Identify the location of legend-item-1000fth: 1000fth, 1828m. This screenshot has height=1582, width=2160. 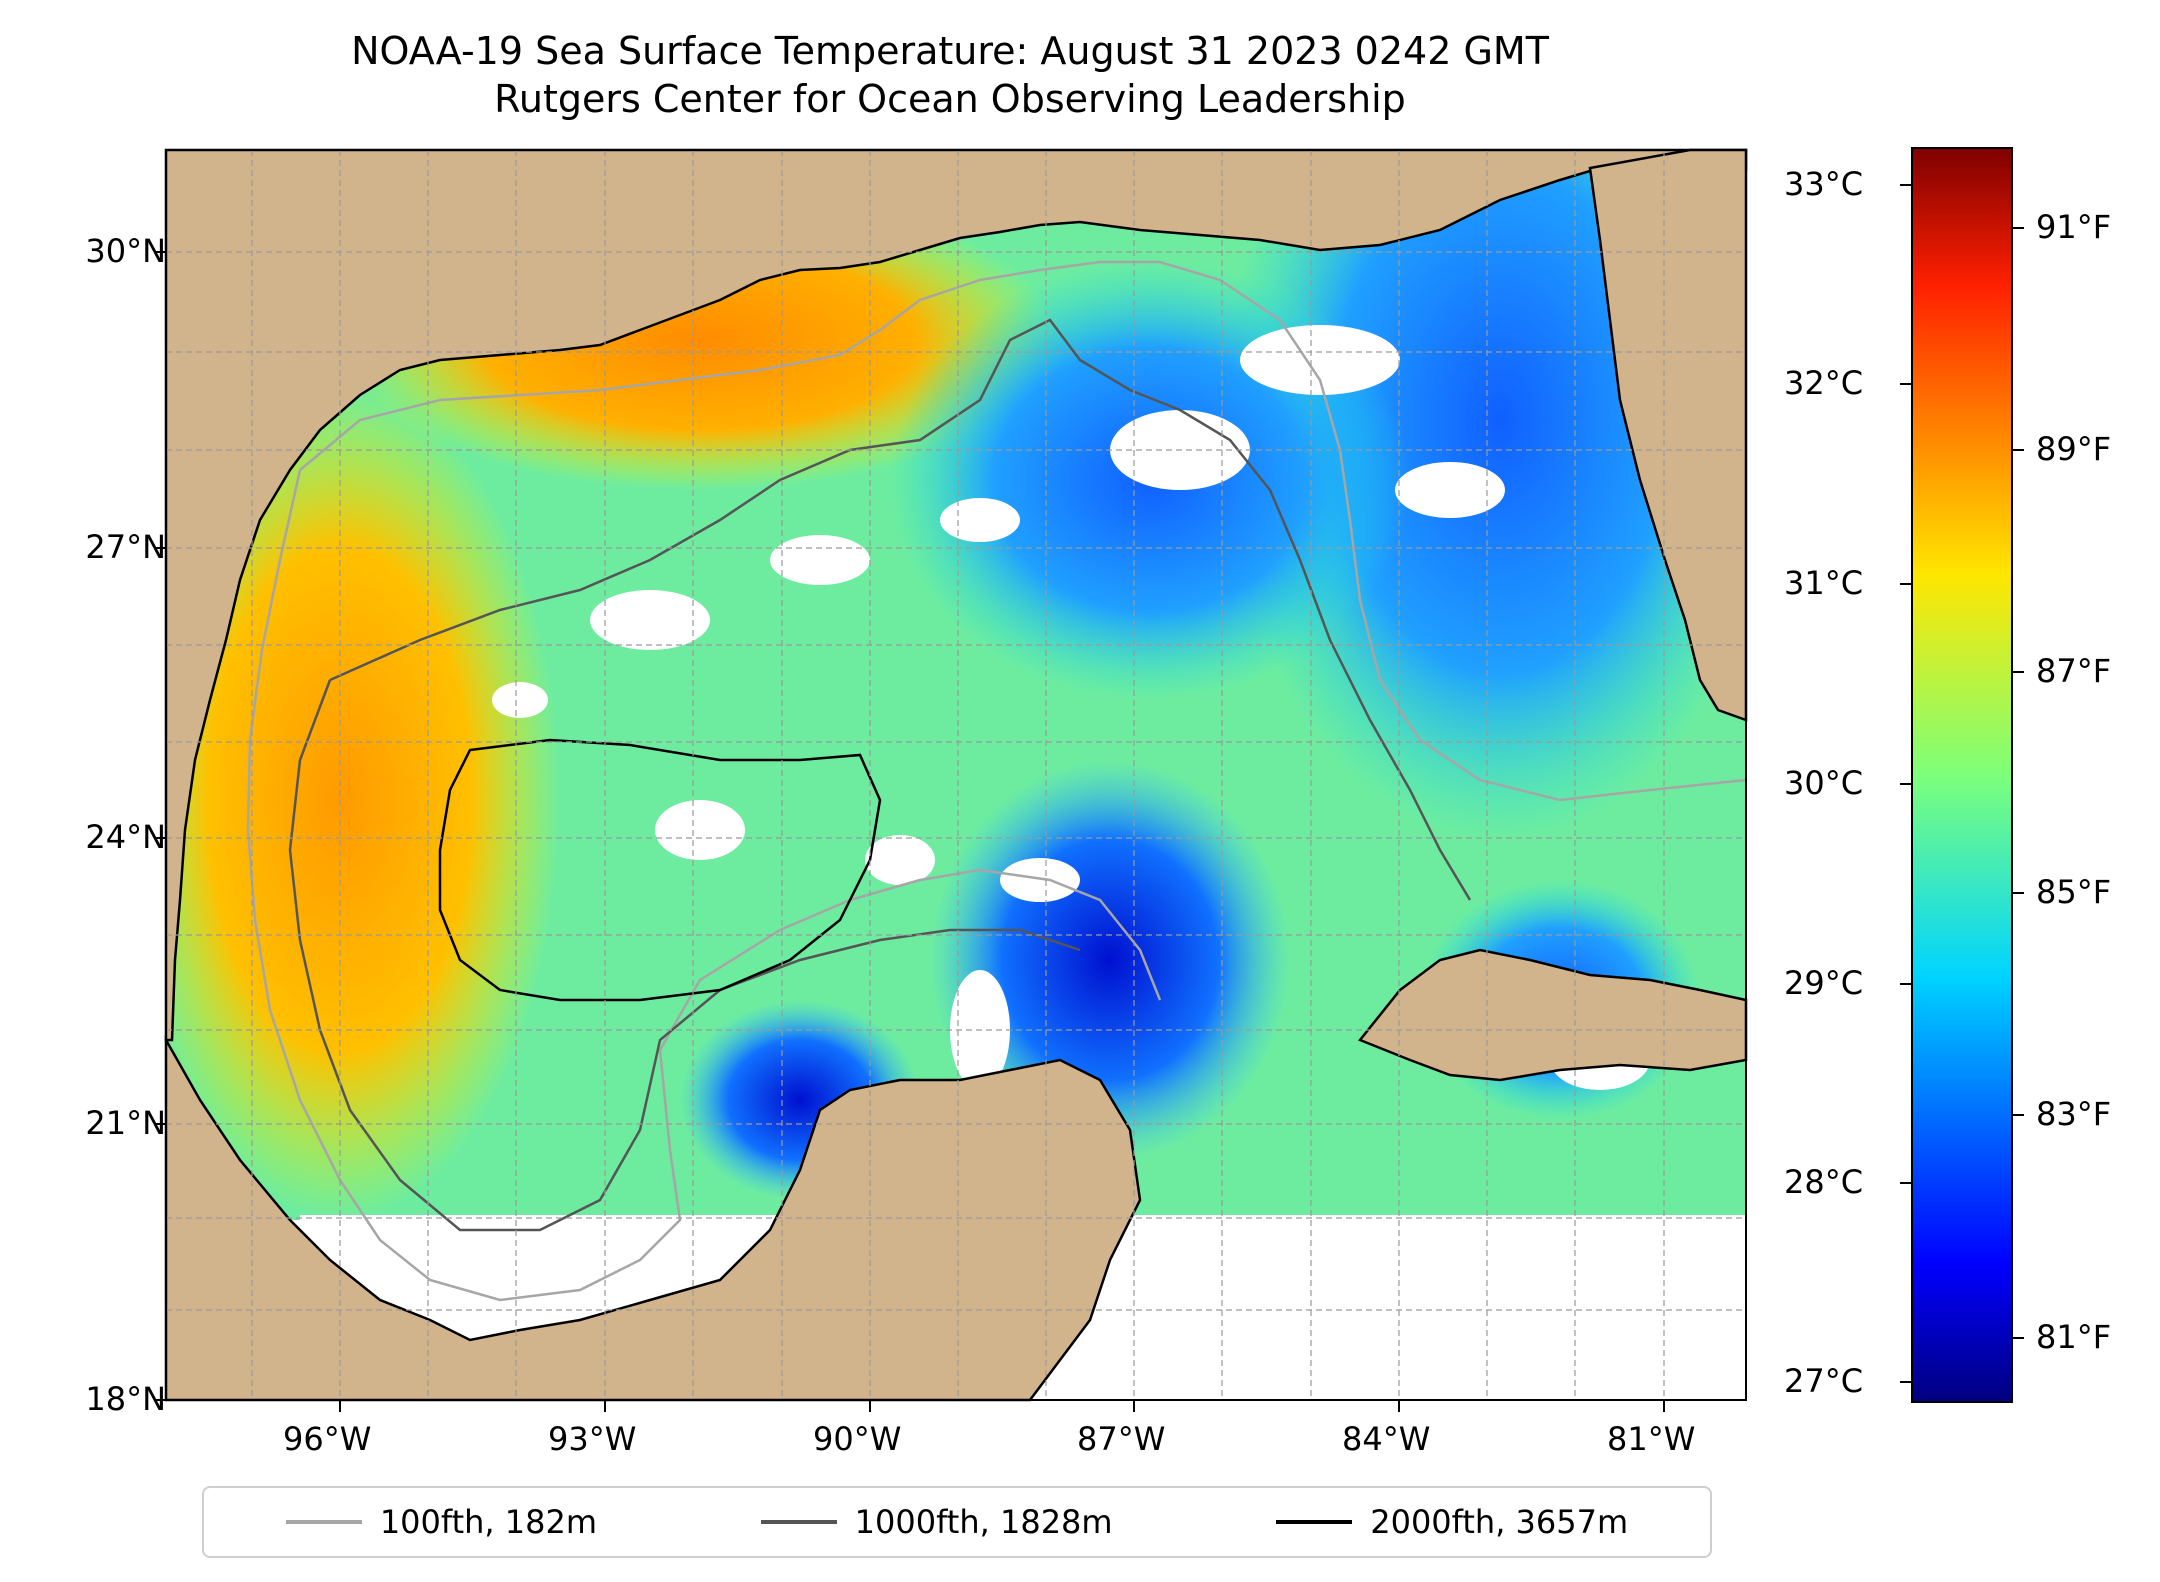
(936, 1522).